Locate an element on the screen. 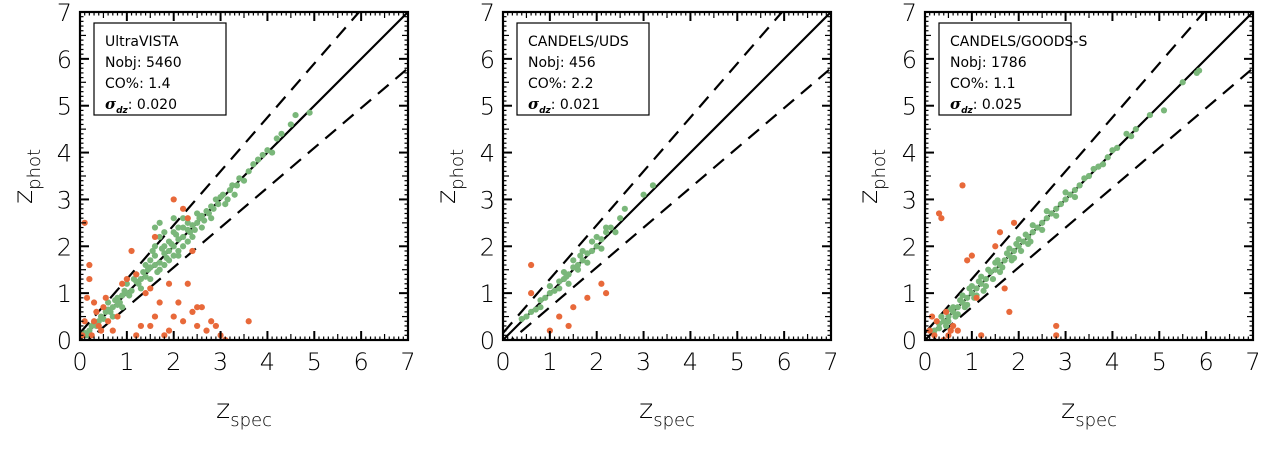 The width and height of the screenshot is (1276, 462). y-tick-label: 5 is located at coordinates (487, 107).